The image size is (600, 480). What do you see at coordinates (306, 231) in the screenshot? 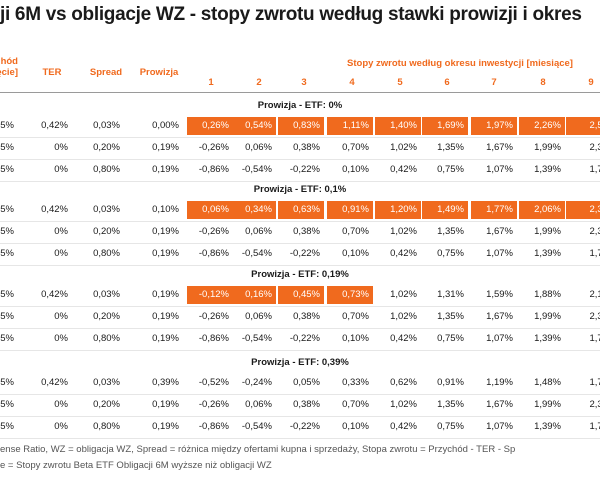
I see `return-cell-3: 0,38%` at bounding box center [306, 231].